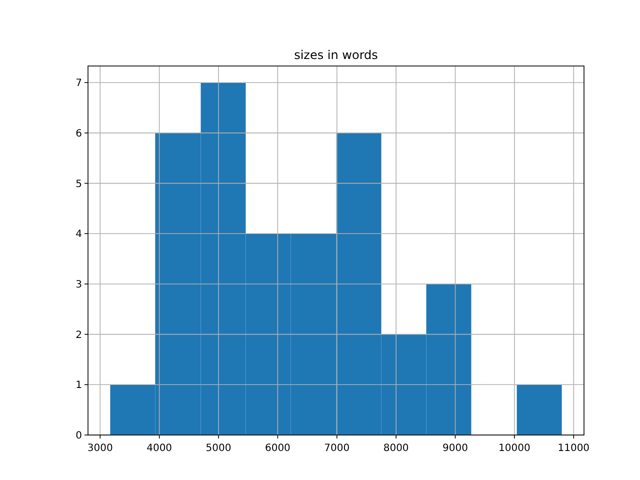 This screenshot has width=640, height=480. What do you see at coordinates (100, 448) in the screenshot?
I see `x-tick-label: 3000` at bounding box center [100, 448].